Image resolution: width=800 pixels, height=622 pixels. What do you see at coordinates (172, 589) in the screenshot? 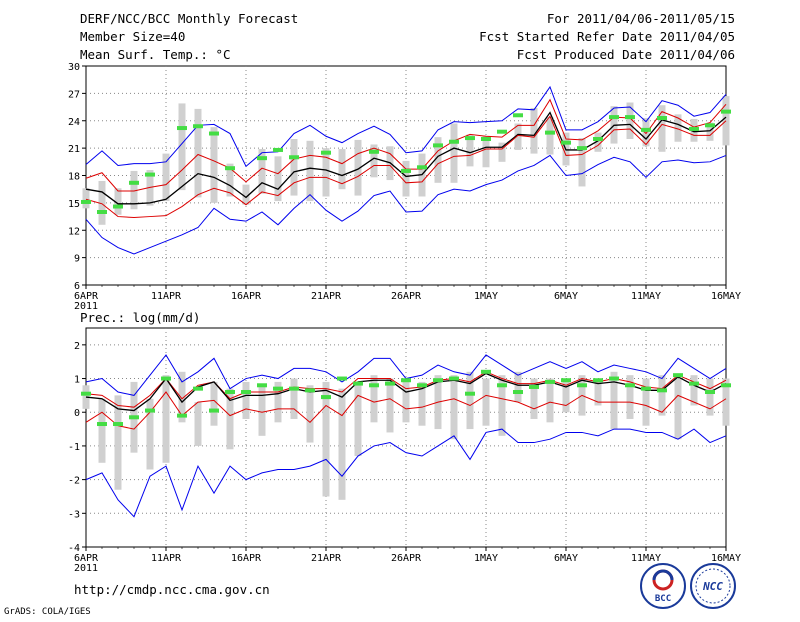
I see `source-url: http://cmdp.ncc.cma.gov.cn` at bounding box center [172, 589].